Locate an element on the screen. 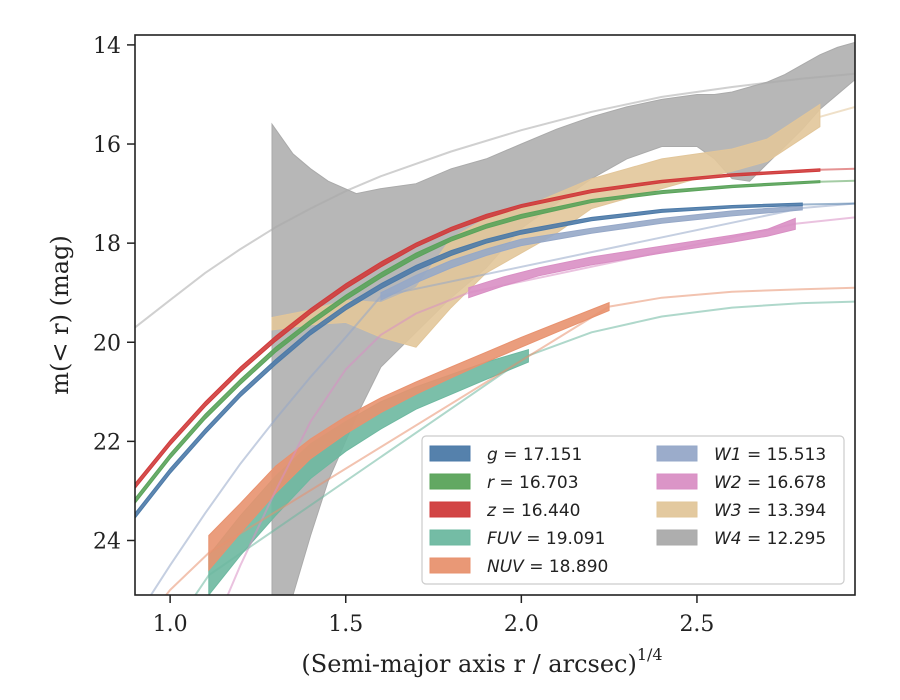 This screenshot has width=900, height=700. x-axis-ticks: 1.0 1.5 2.0 2.5 is located at coordinates (433, 616).